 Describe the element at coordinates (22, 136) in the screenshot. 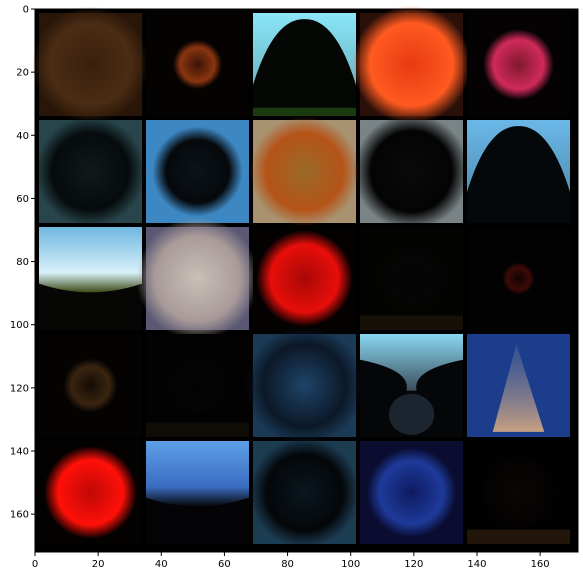

I see `y-tick-label: 40` at that location.